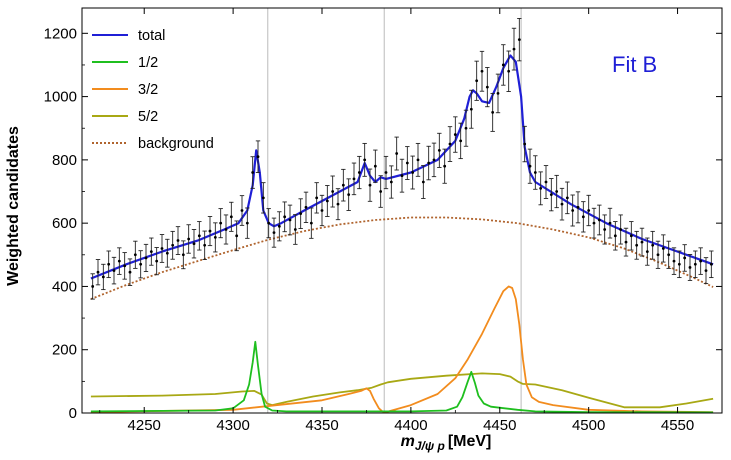 The height and width of the screenshot is (460, 731). What do you see at coordinates (588, 425) in the screenshot?
I see `x-tick-label: 4500` at bounding box center [588, 425].